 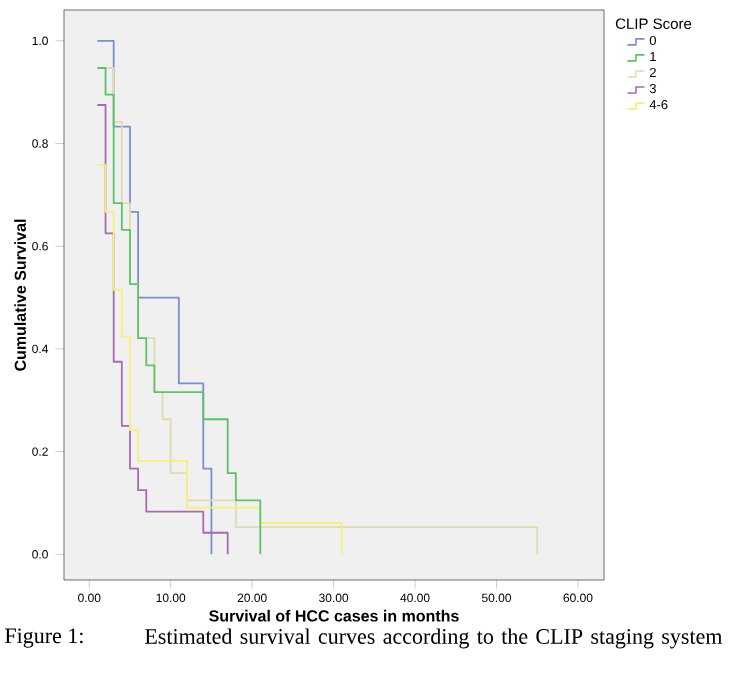 What do you see at coordinates (334, 615) in the screenshot?
I see `x-axis-title: Survival of HCC cases in months` at bounding box center [334, 615].